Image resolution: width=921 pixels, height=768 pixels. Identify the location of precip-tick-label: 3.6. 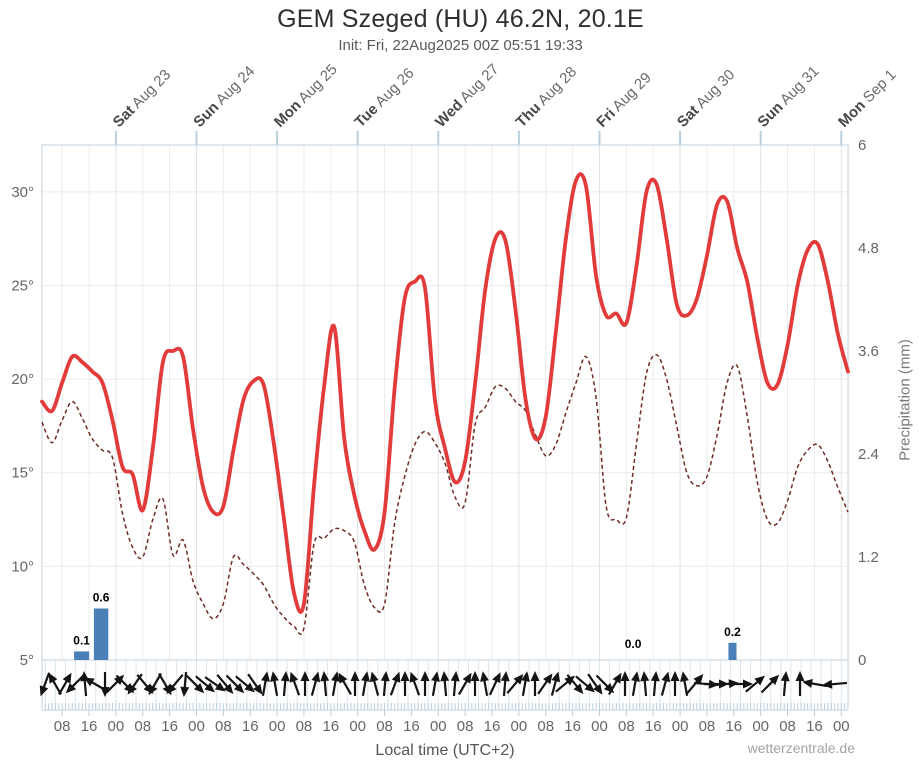
(868, 351).